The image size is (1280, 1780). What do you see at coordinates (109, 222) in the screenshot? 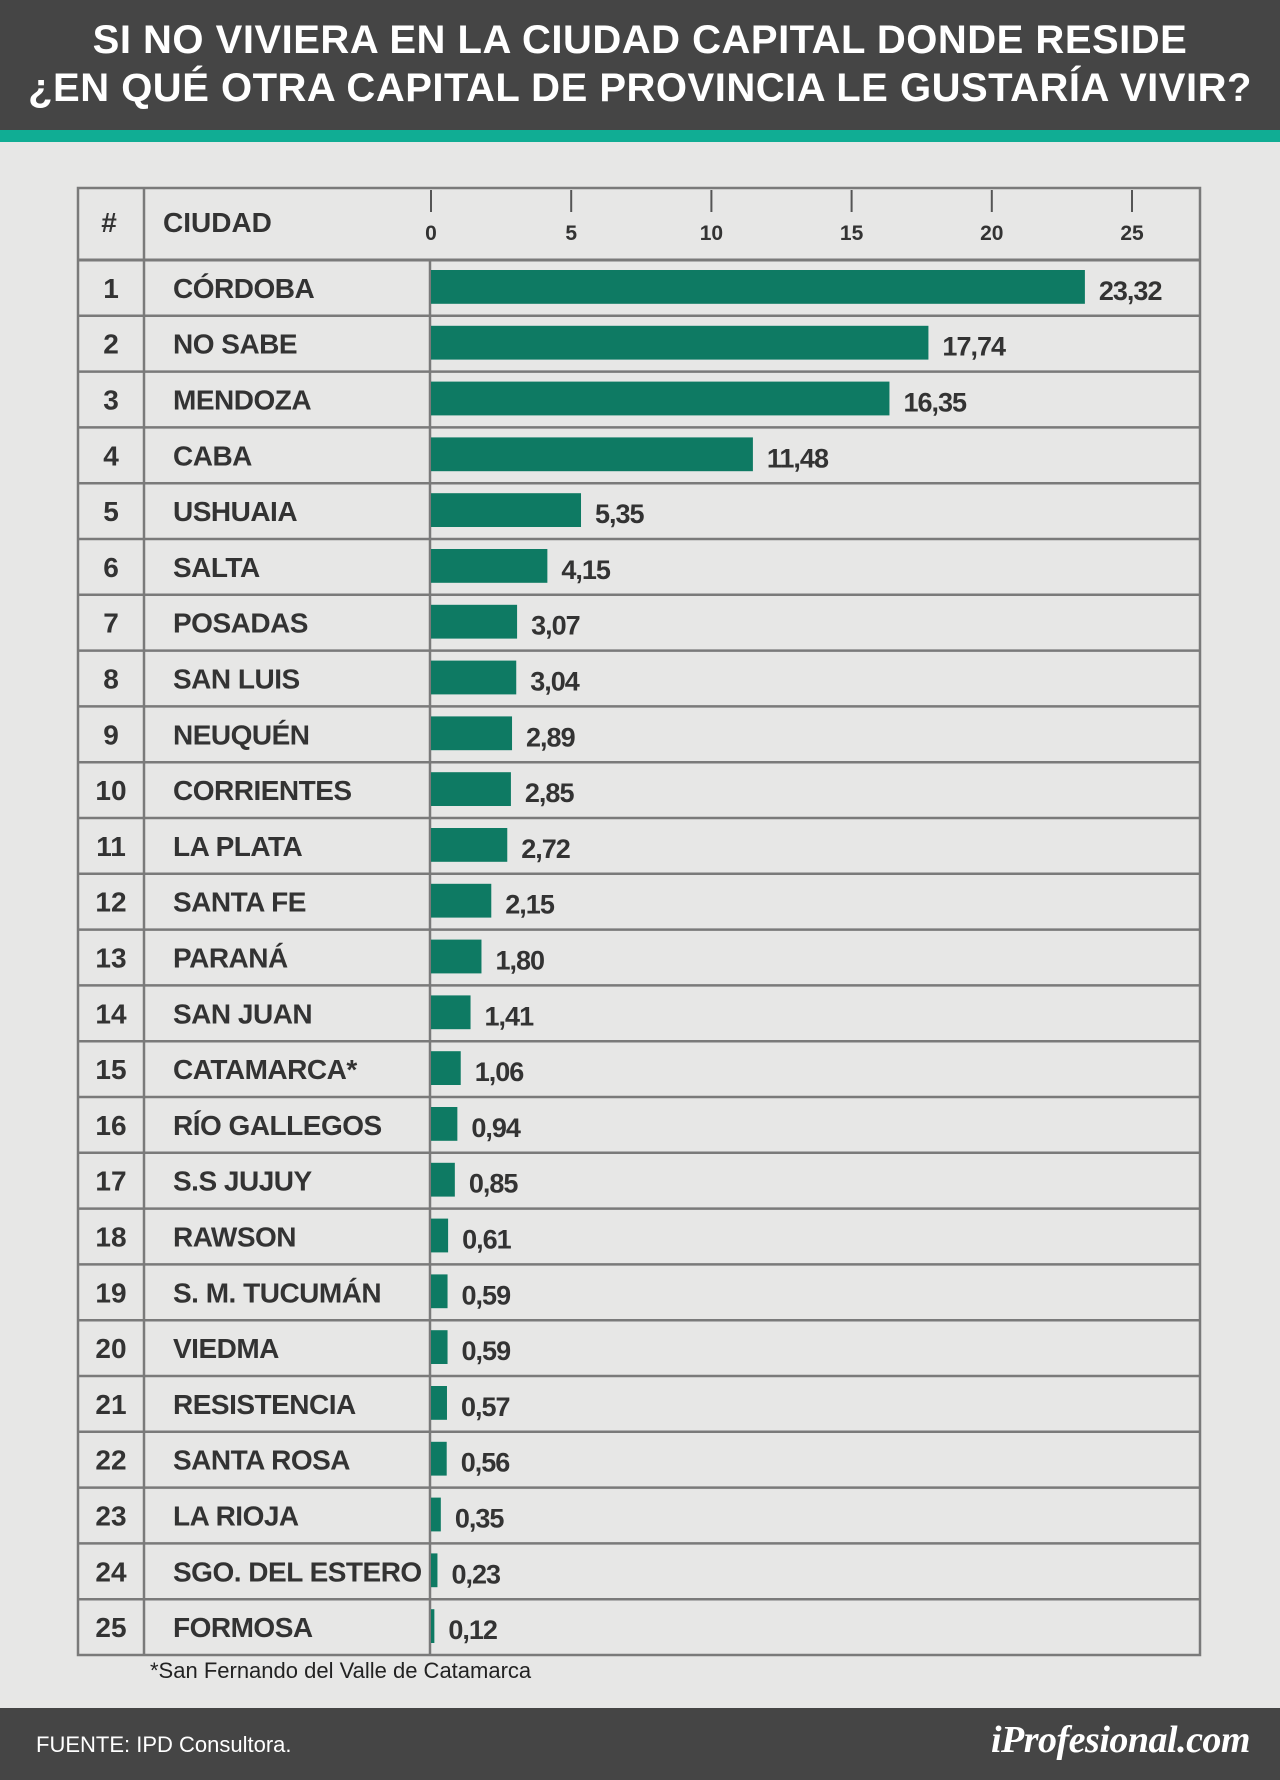
I see `rank-column-header: #` at bounding box center [109, 222].